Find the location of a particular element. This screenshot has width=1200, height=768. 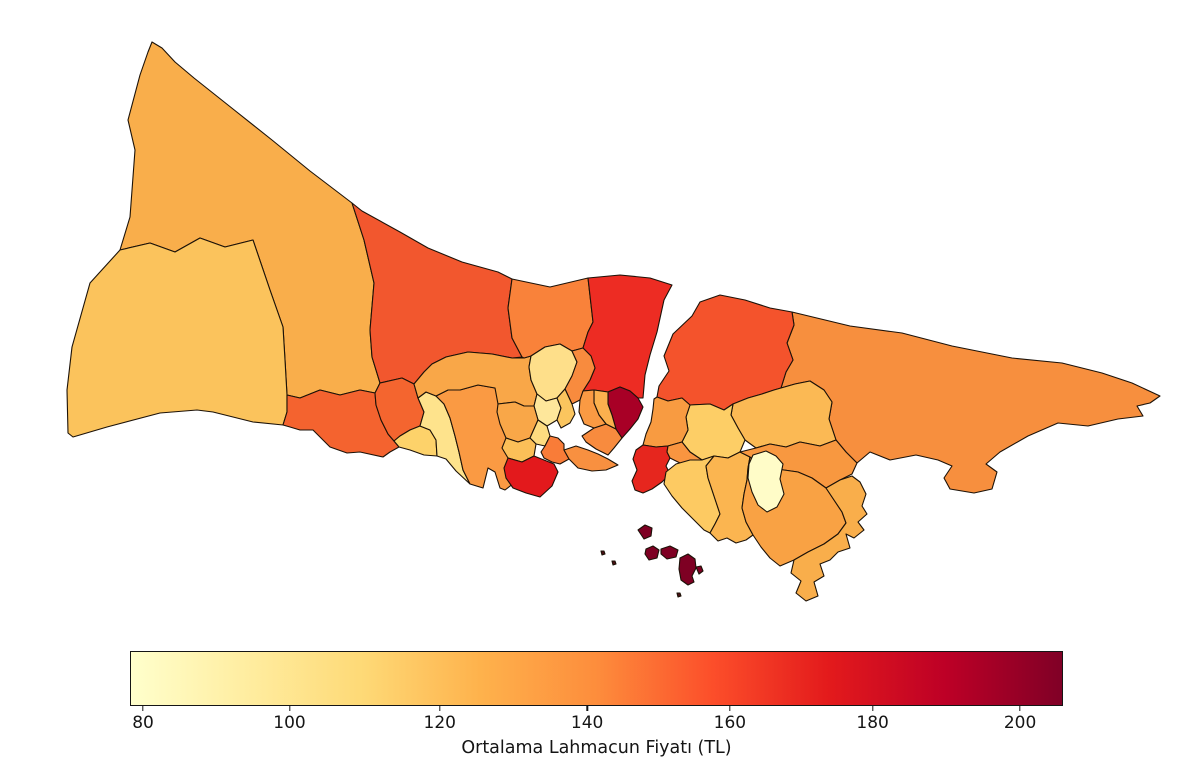

colorbar-tick-label: 120 is located at coordinates (439, 723).